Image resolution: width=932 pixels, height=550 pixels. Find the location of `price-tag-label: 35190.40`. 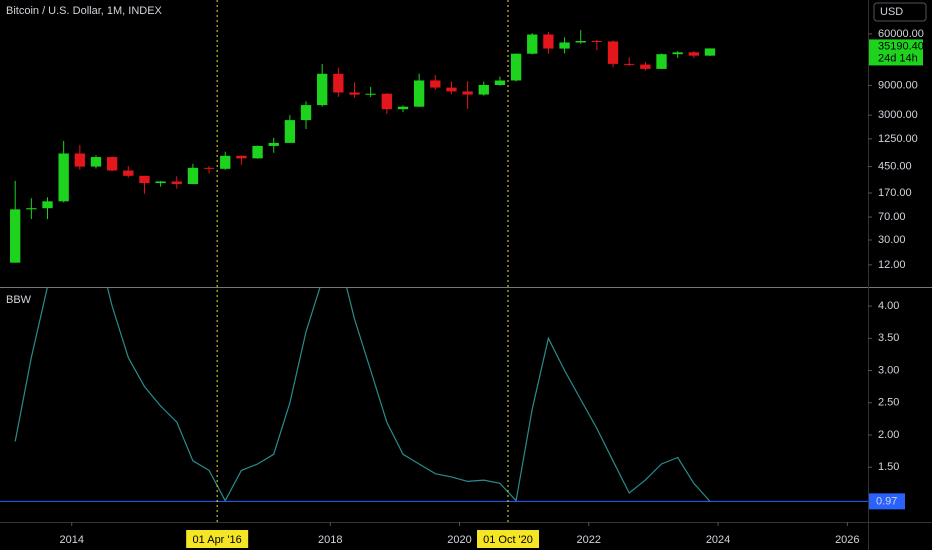

price-tag-label: 35190.40 is located at coordinates (901, 46).